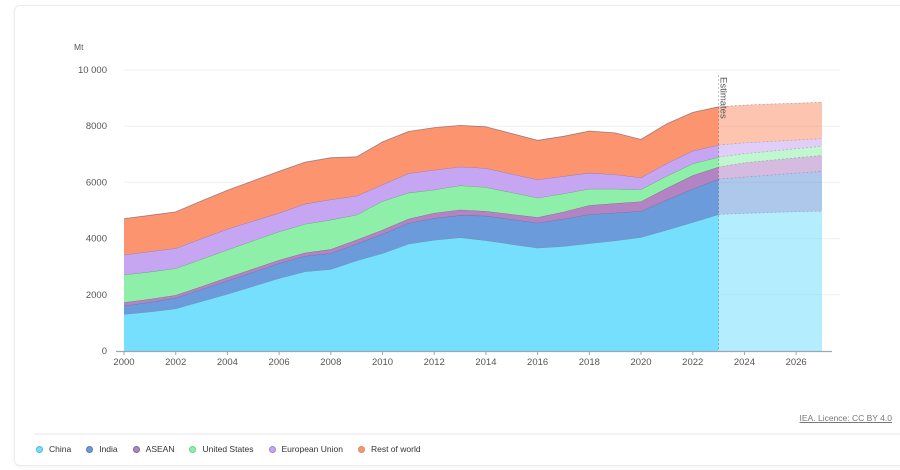  I want to click on estimate-area-rest-of-world, so click(770, 123).